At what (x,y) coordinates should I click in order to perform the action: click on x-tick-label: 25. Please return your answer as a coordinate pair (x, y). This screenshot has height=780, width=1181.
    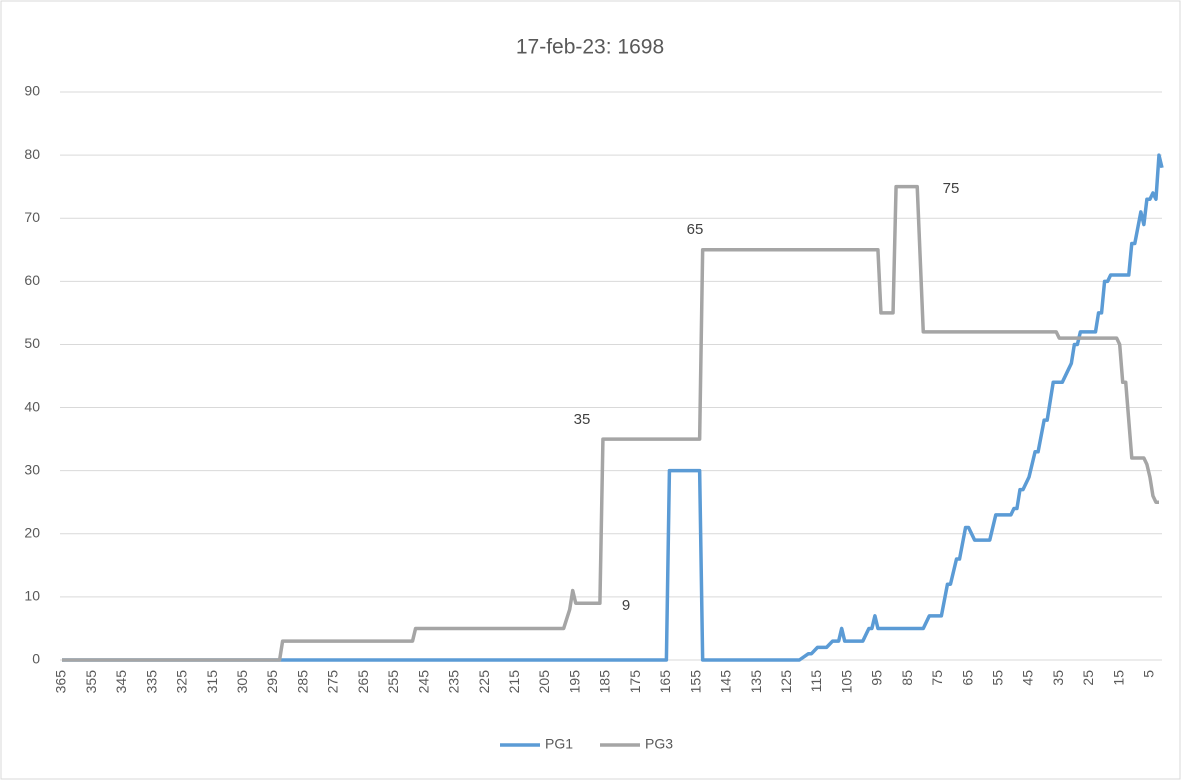
    Looking at the image, I should click on (1088, 678).